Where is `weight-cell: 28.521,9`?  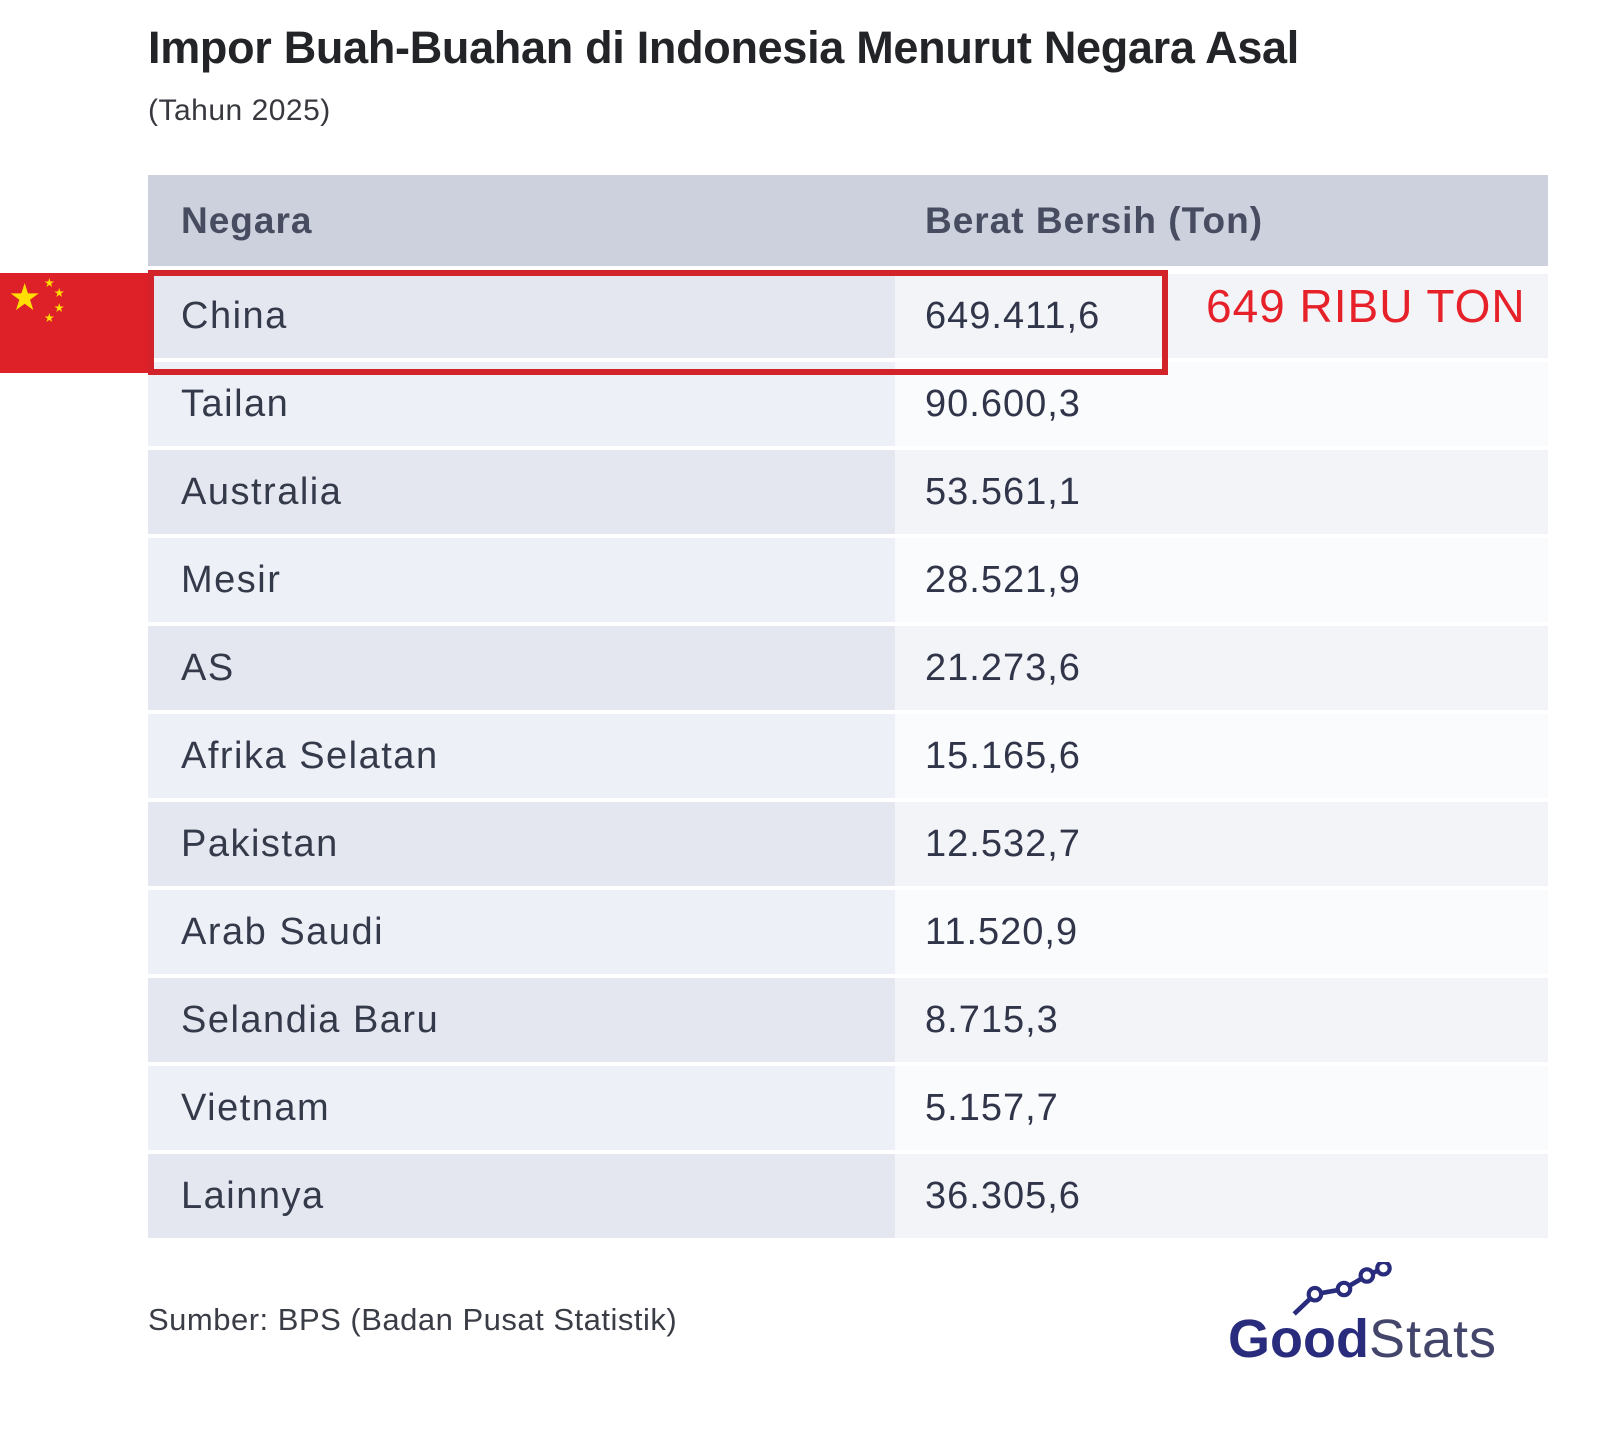
weight-cell: 28.521,9 is located at coordinates (1221, 580).